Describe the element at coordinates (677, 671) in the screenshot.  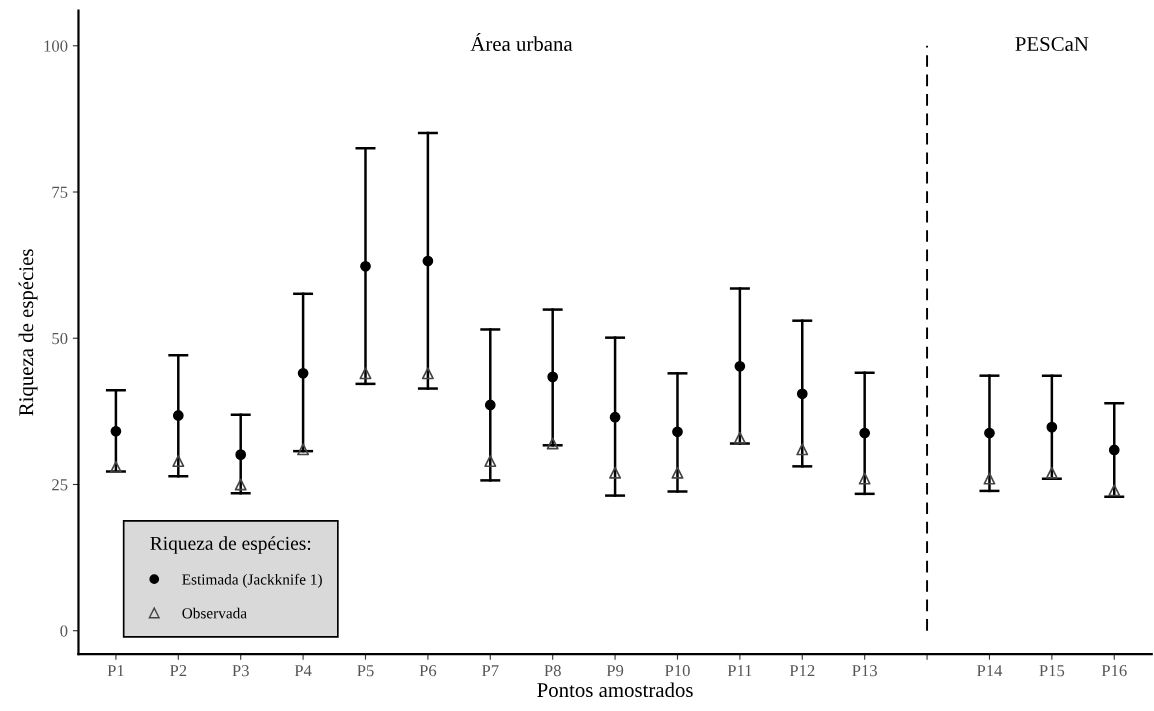
I see `x-tick-label: P10` at that location.